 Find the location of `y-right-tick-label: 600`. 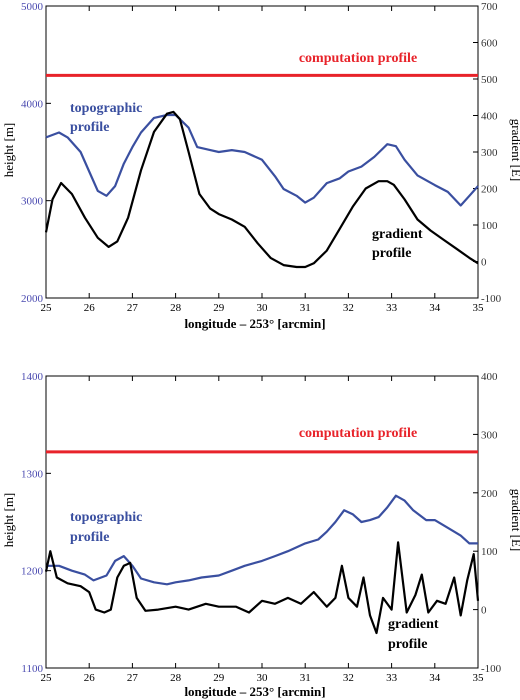

y-right-tick-label: 600 is located at coordinates (489, 44).